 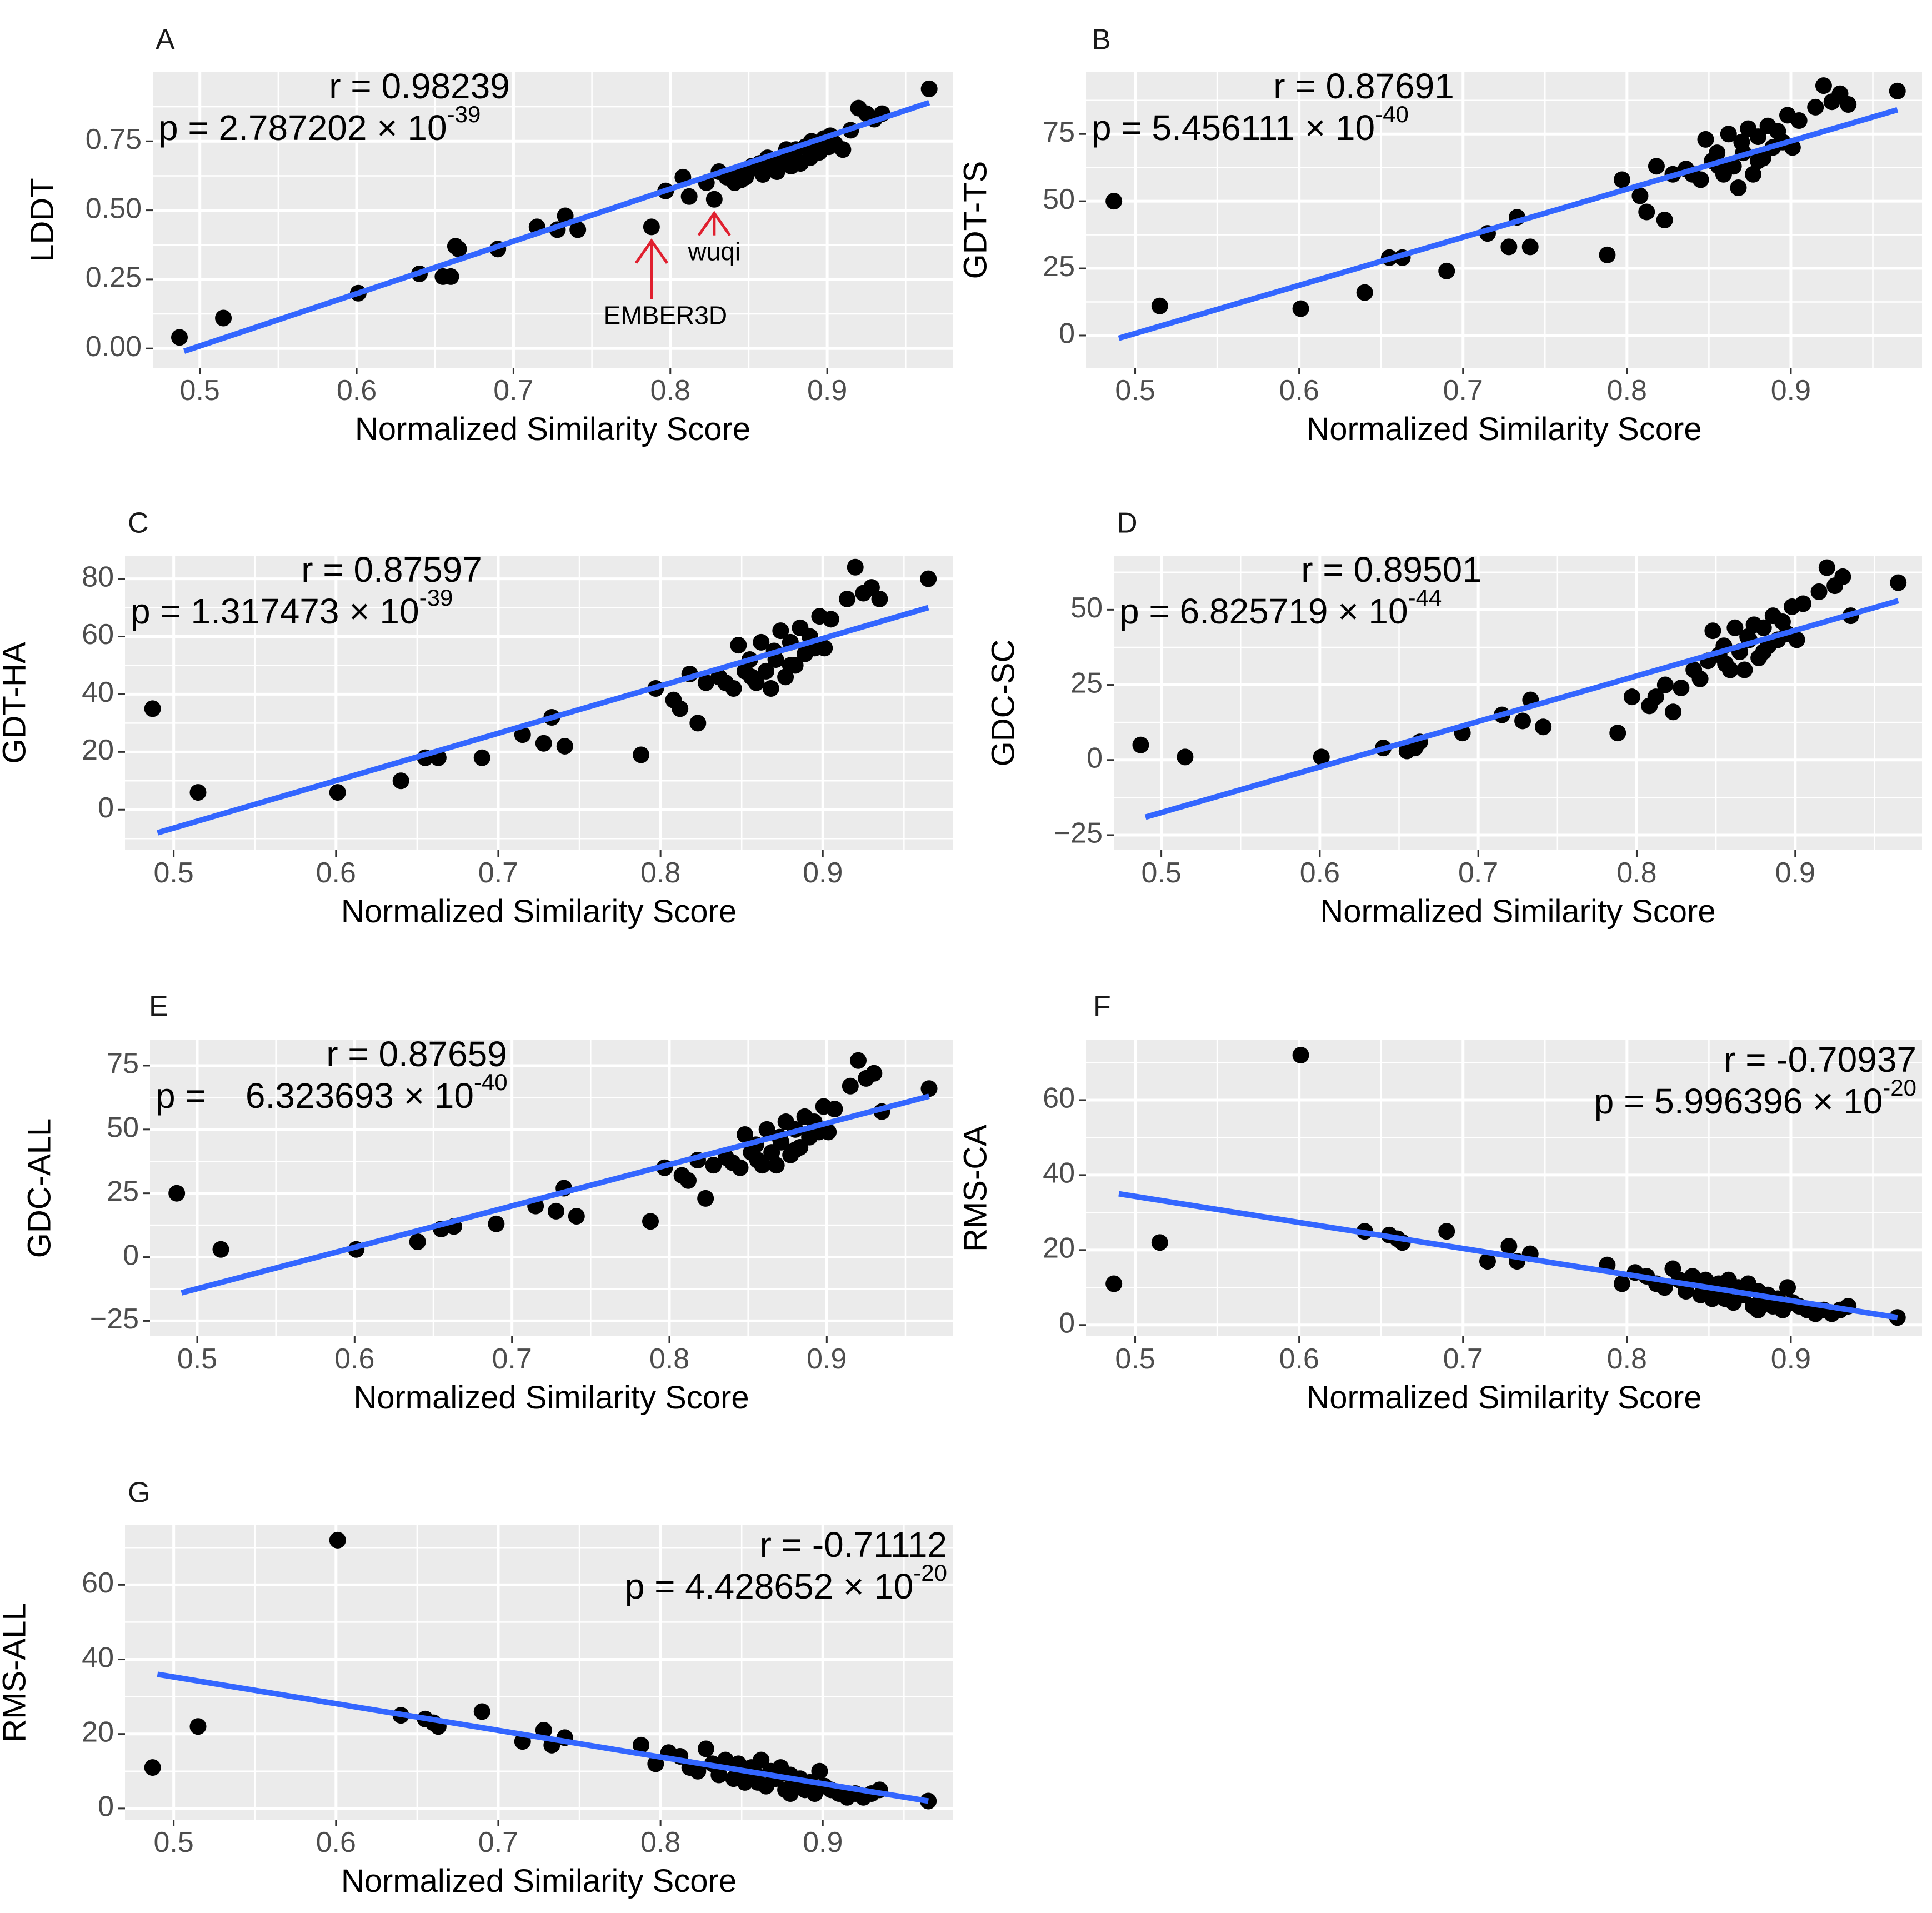 I want to click on p-value-exponent: -20, so click(x=930, y=1573).